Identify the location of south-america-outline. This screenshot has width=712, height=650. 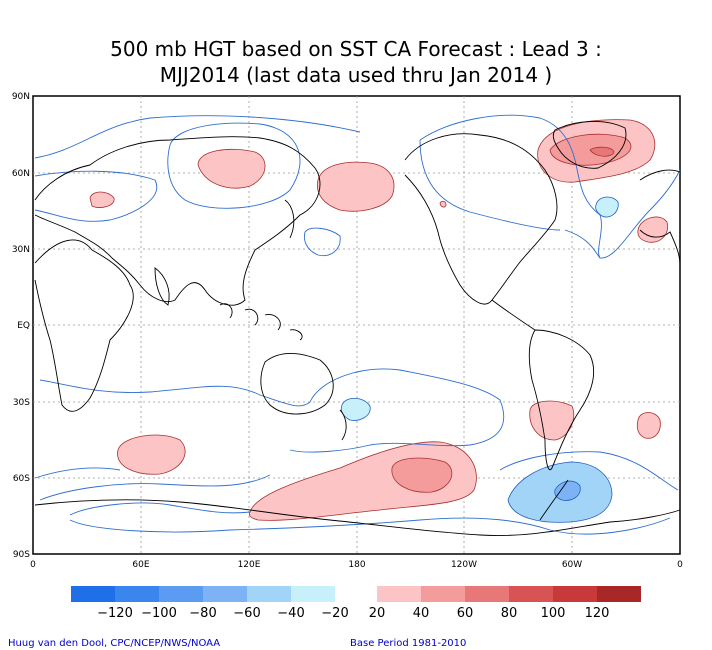
(561, 400).